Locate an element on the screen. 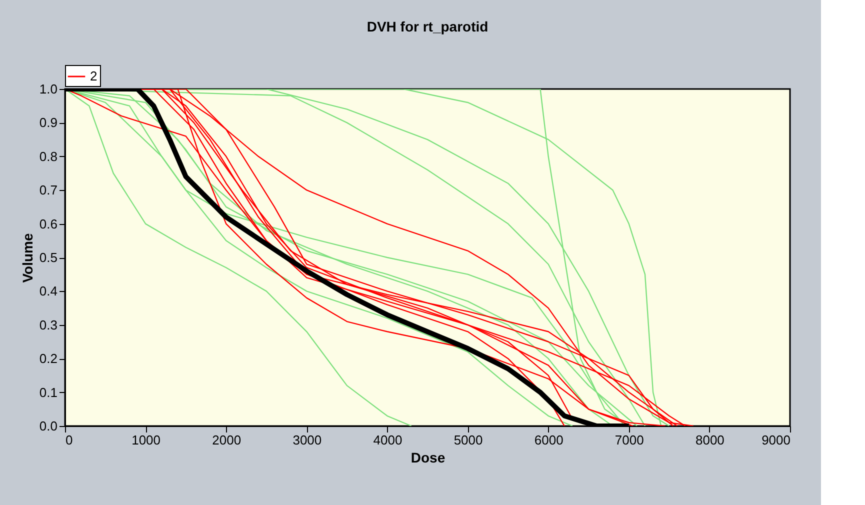 This screenshot has width=865, height=505. y-tick-label: 0.4 is located at coordinates (48, 291).